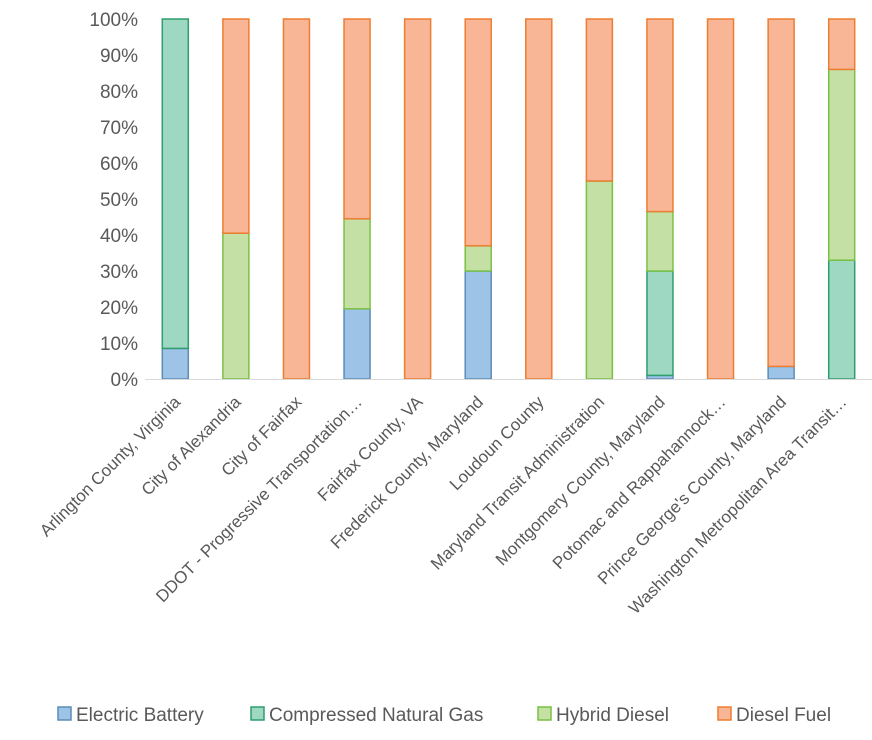  Describe the element at coordinates (119, 56) in the screenshot. I see `y-tick-label: 90%` at that location.